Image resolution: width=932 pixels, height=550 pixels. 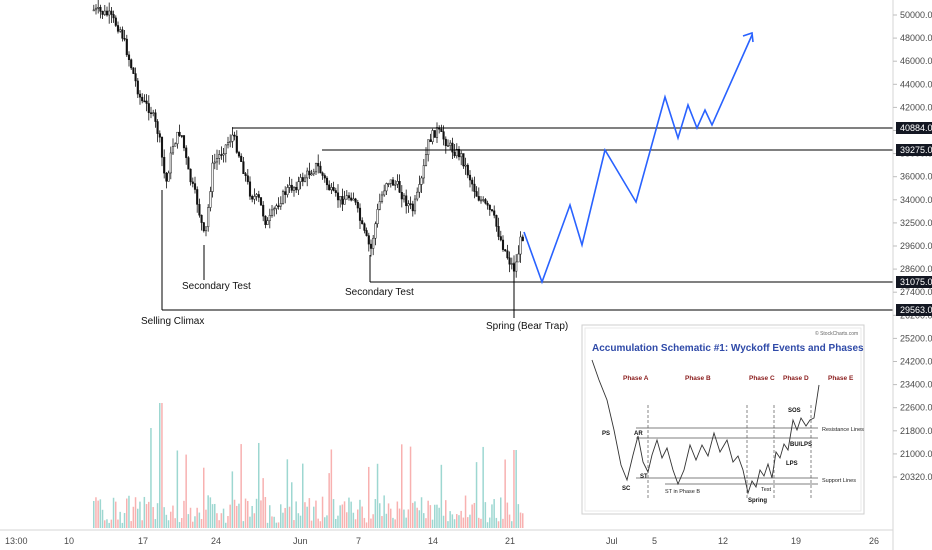 I want to click on inset-event-ar: AR, so click(x=638, y=434).